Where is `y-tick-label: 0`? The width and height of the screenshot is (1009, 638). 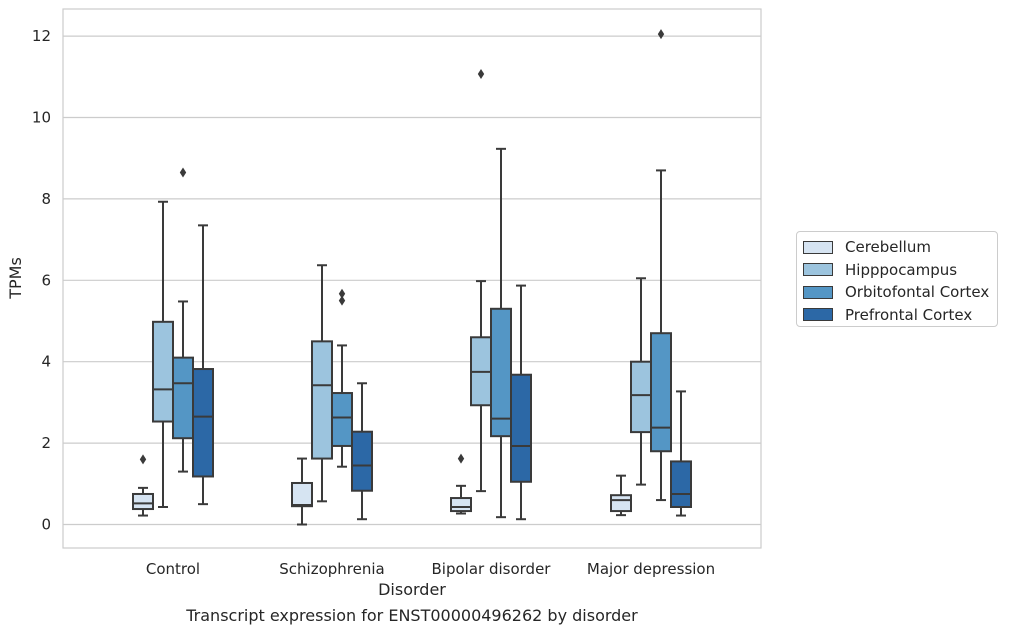 y-tick-label: 0 is located at coordinates (46, 525).